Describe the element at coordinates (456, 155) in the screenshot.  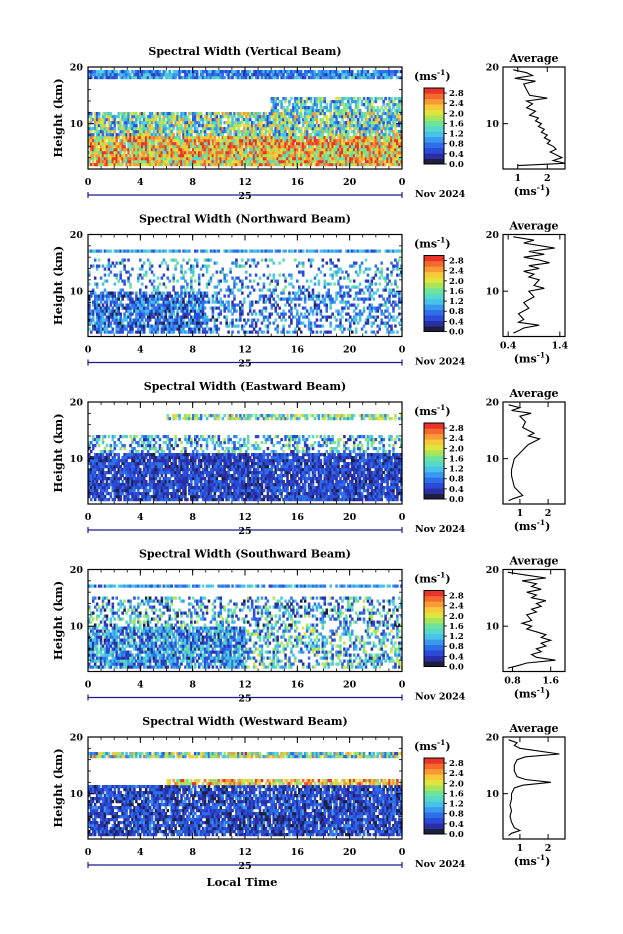
I see `colorbar-tick-label: 0.4` at that location.